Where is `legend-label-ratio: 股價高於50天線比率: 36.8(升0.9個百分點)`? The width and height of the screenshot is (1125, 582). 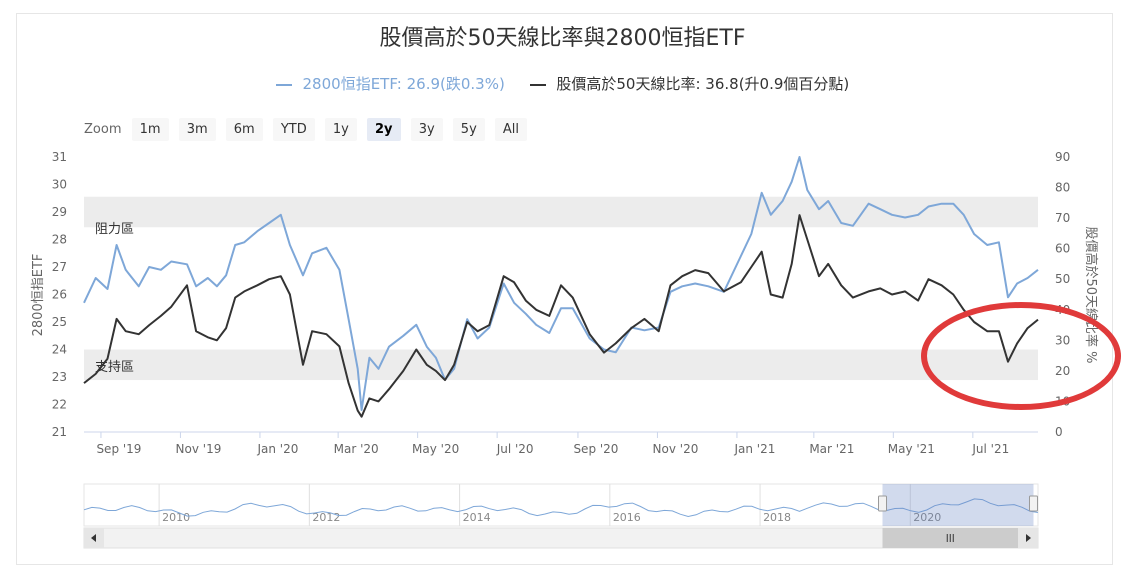 legend-label-ratio: 股價高於50天線比率: 36.8(升0.9個百分點) is located at coordinates (703, 84).